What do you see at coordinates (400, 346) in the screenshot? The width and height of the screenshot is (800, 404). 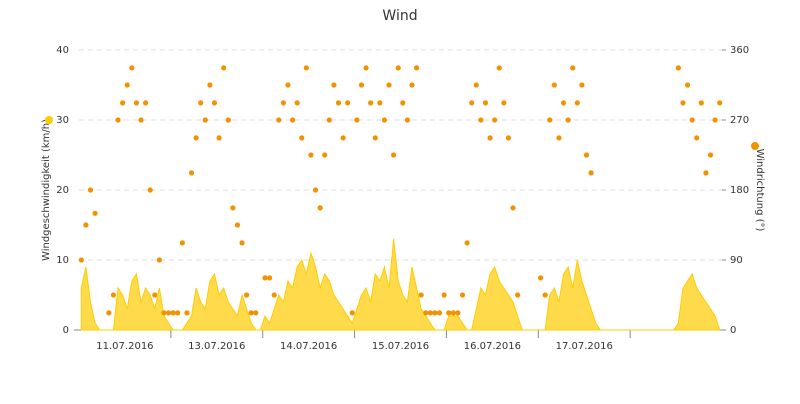 I see `x-tick-label: 15.07.2016` at bounding box center [400, 346].